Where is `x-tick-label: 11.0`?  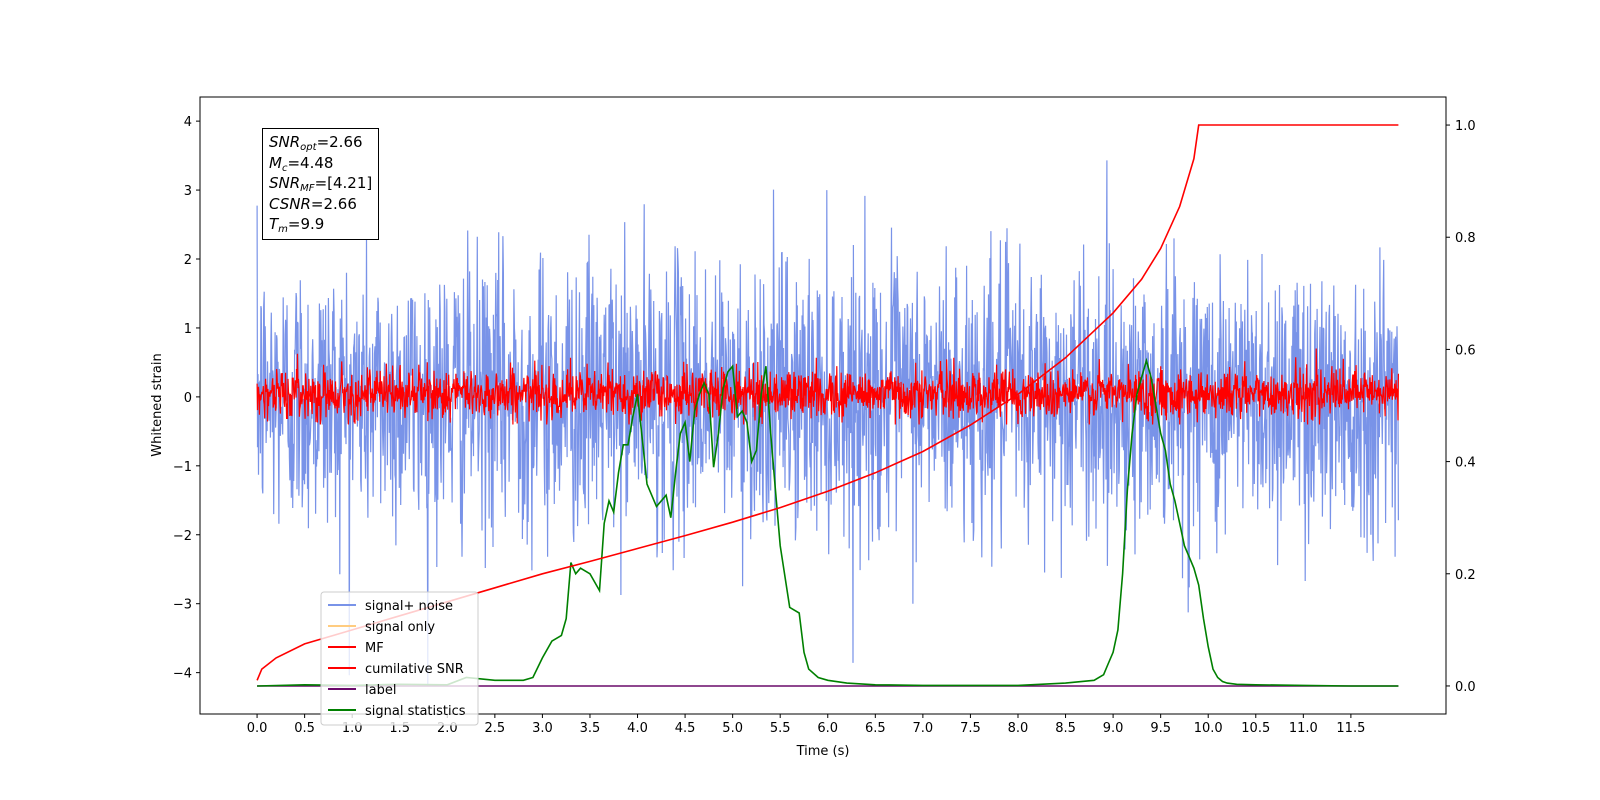 x-tick-label: 11.0 is located at coordinates (1303, 728).